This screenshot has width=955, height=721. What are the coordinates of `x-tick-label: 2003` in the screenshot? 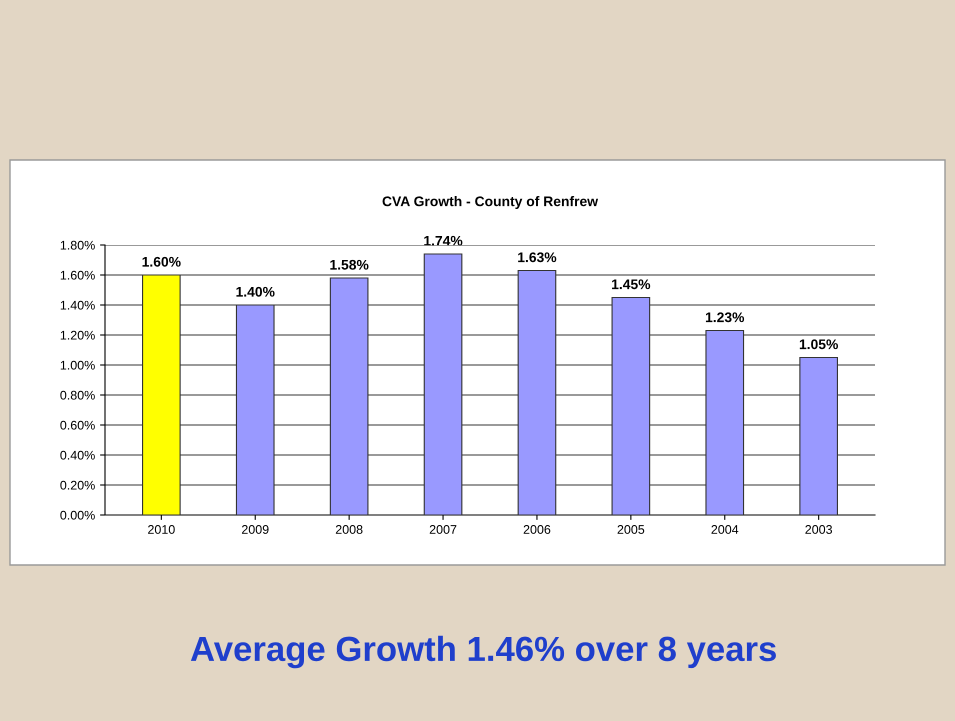 It's located at (818, 529).